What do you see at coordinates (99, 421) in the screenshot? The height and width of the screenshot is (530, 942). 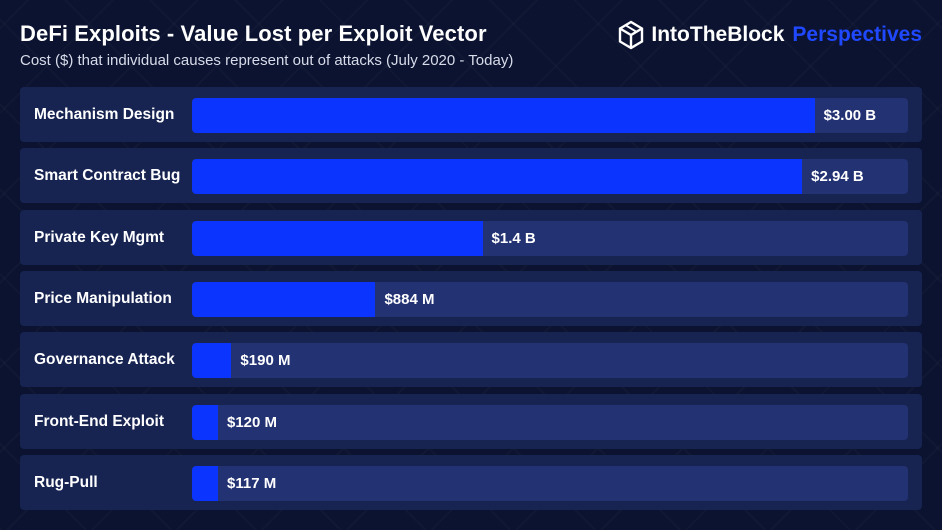 I see `category-label: Front-End Exploit` at bounding box center [99, 421].